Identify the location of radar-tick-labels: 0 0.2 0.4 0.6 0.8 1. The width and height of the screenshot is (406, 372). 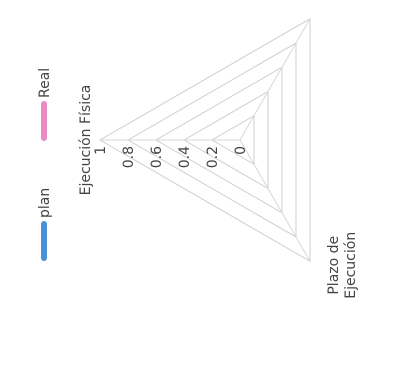
(171, 157).